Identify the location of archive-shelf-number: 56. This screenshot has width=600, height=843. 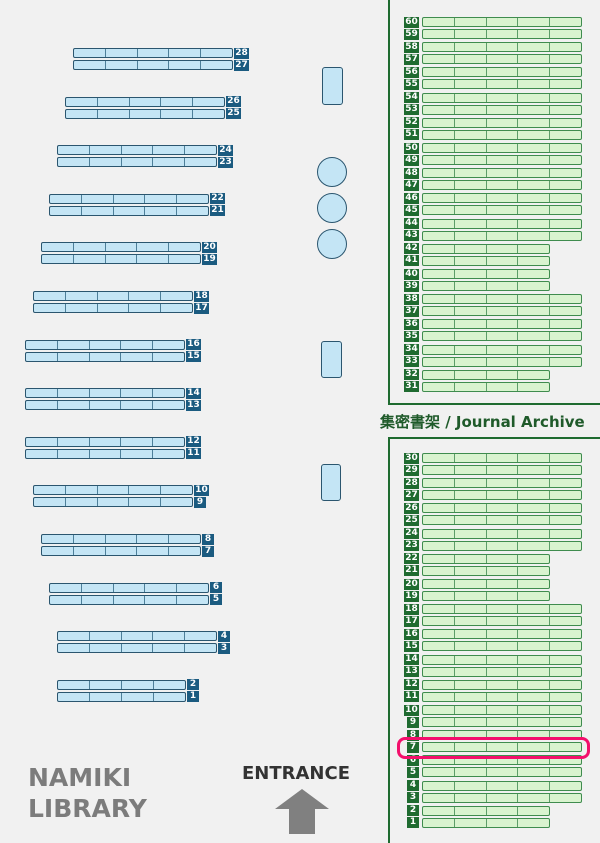
(411, 72).